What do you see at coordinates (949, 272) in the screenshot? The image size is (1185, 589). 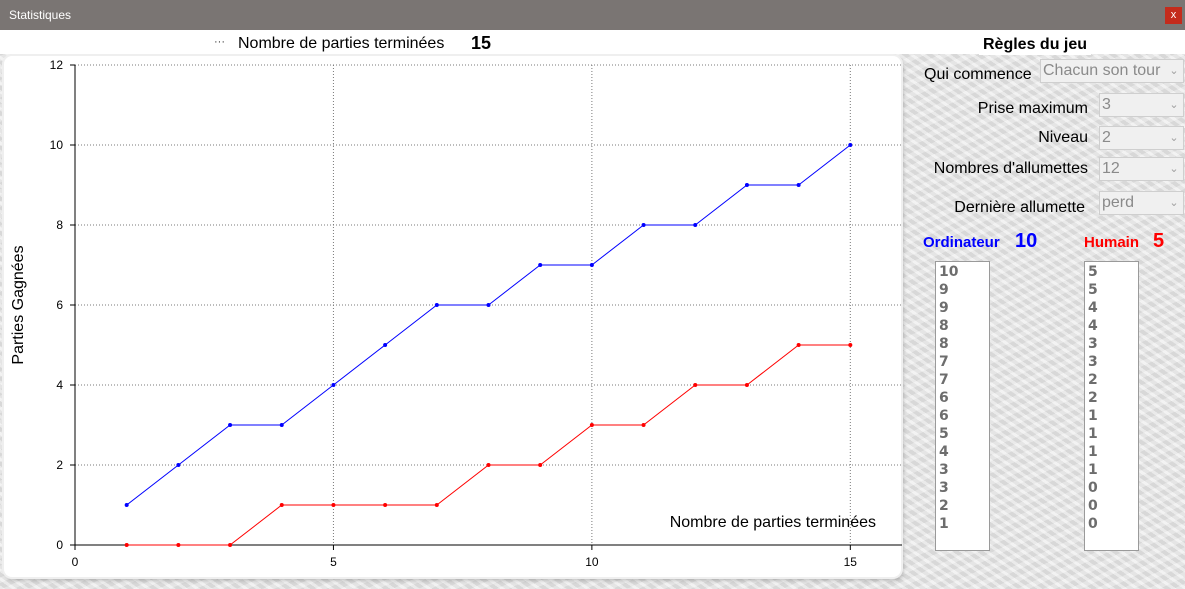 I see `list-item: 10` at bounding box center [949, 272].